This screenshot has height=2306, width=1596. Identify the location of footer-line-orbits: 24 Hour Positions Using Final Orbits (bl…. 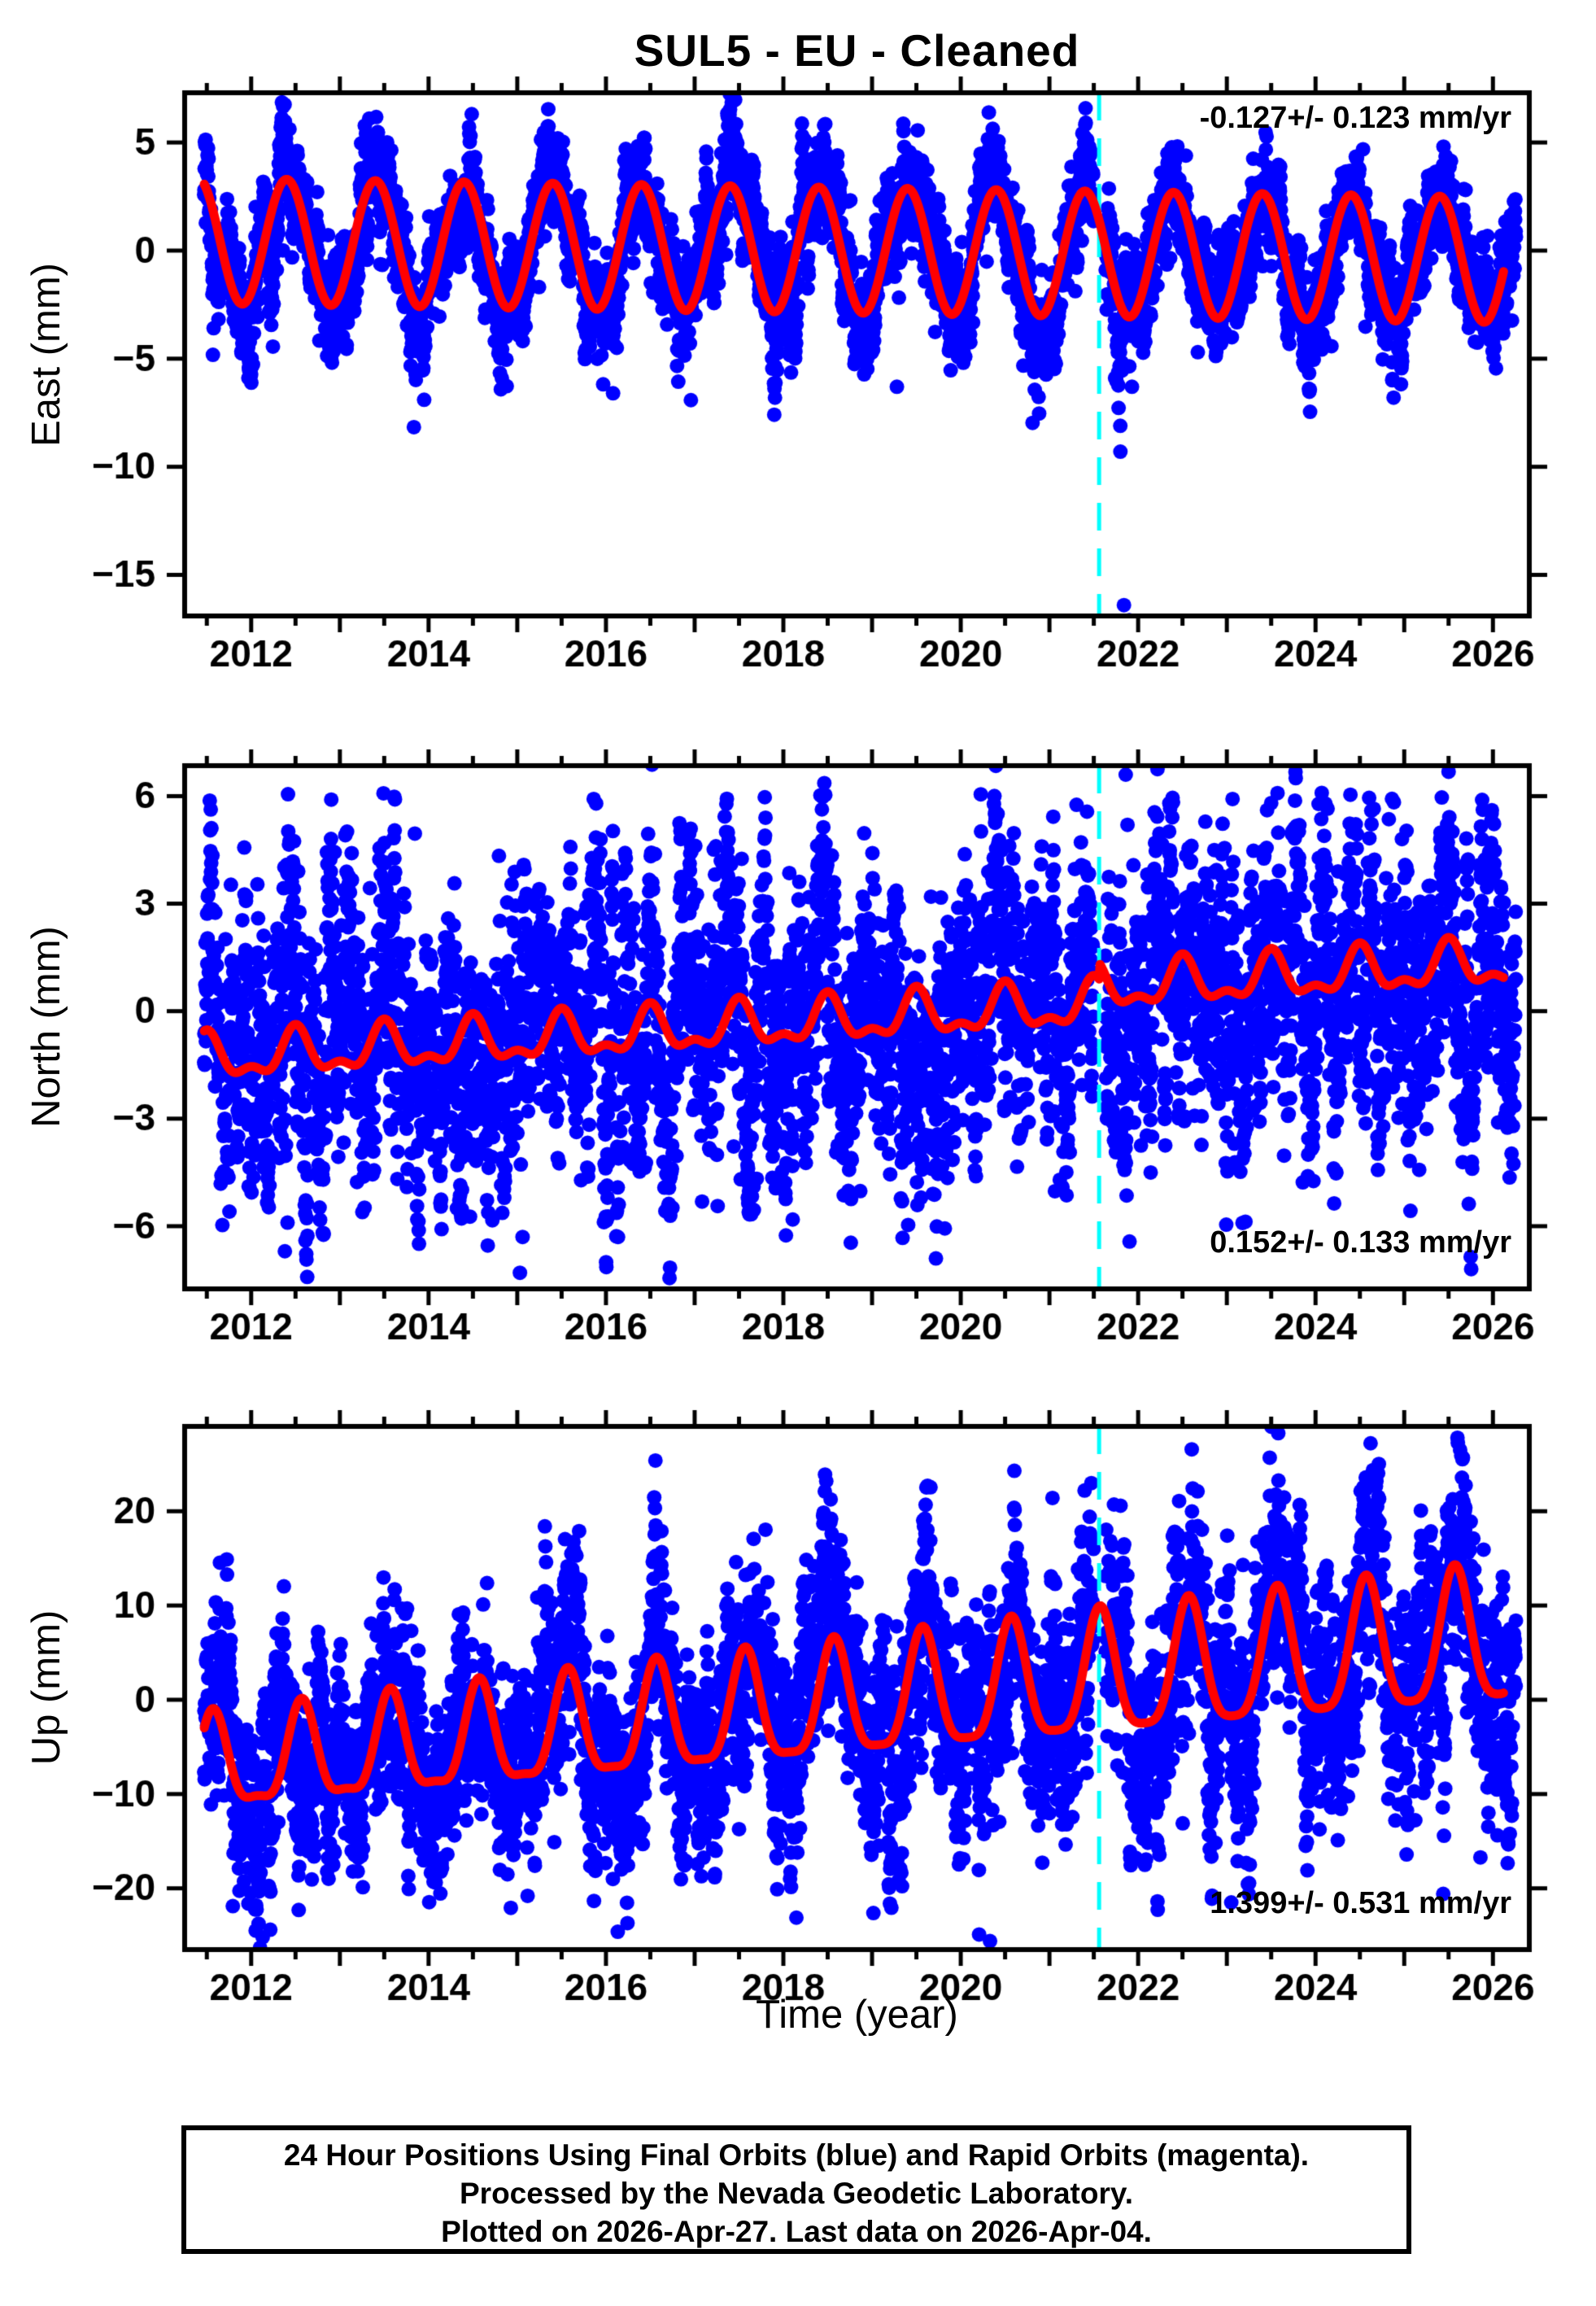
(796, 2155).